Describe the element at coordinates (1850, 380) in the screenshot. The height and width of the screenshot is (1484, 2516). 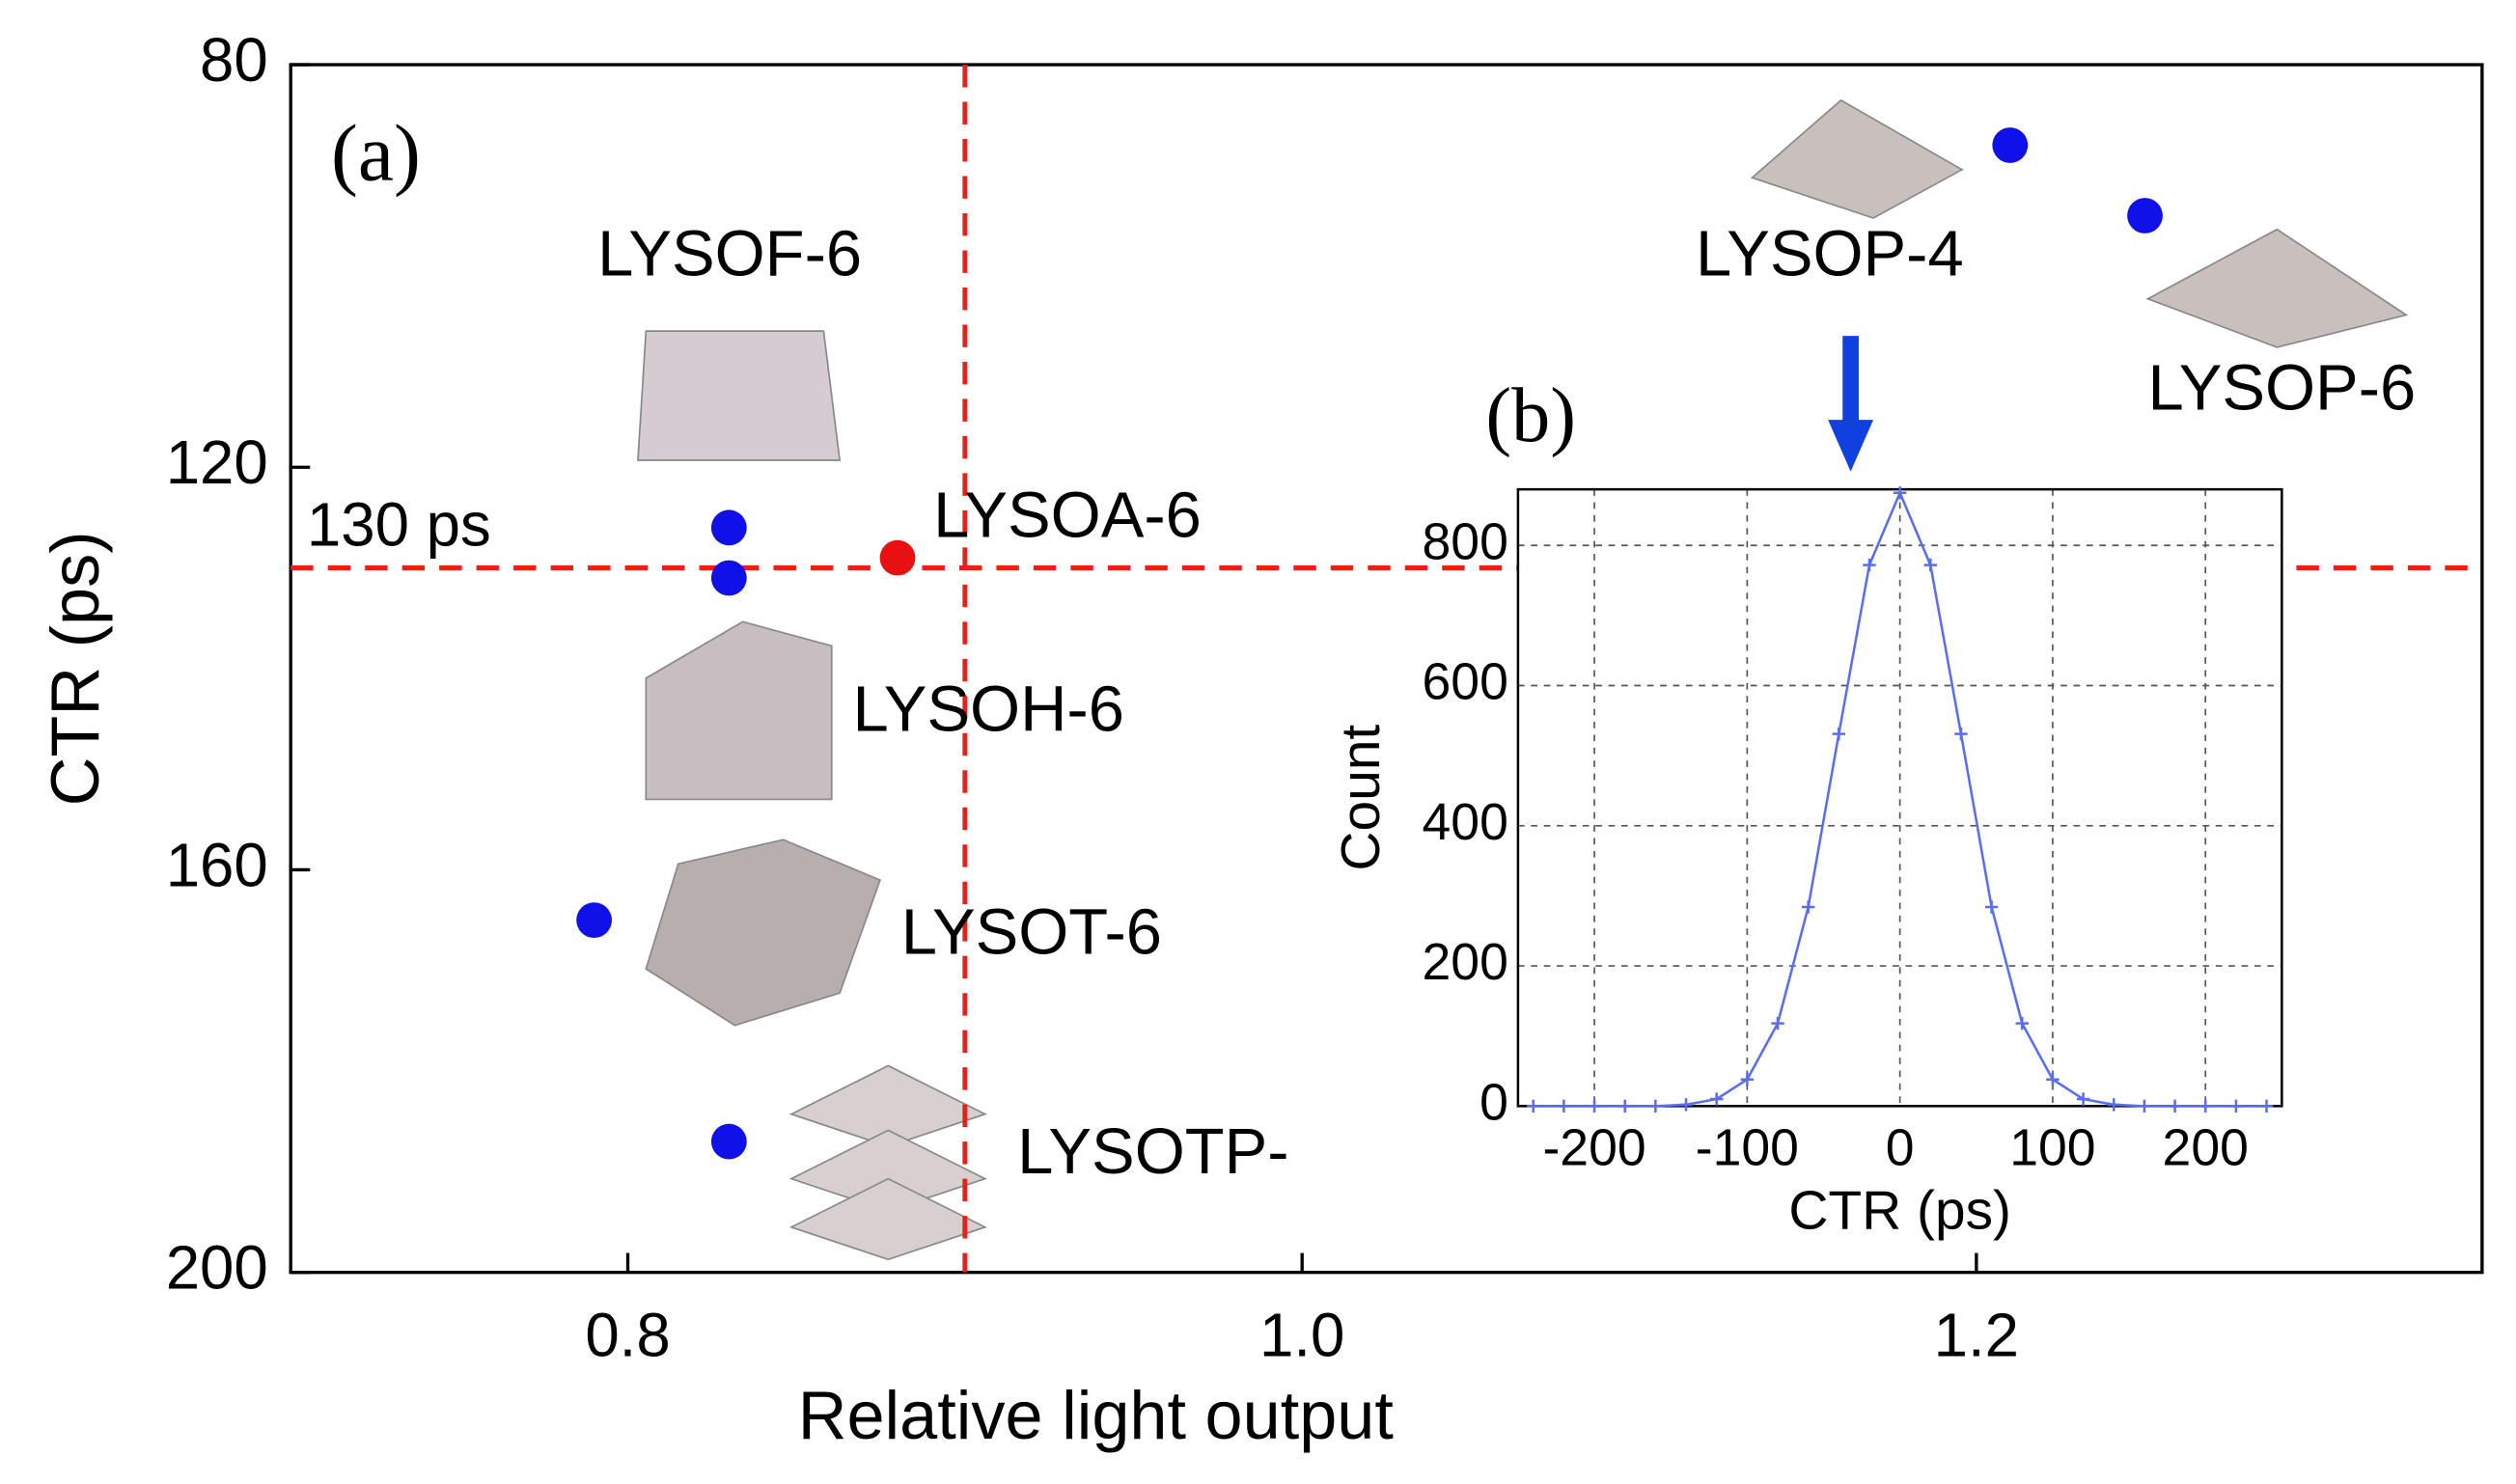
I see `arrow-shaft` at that location.